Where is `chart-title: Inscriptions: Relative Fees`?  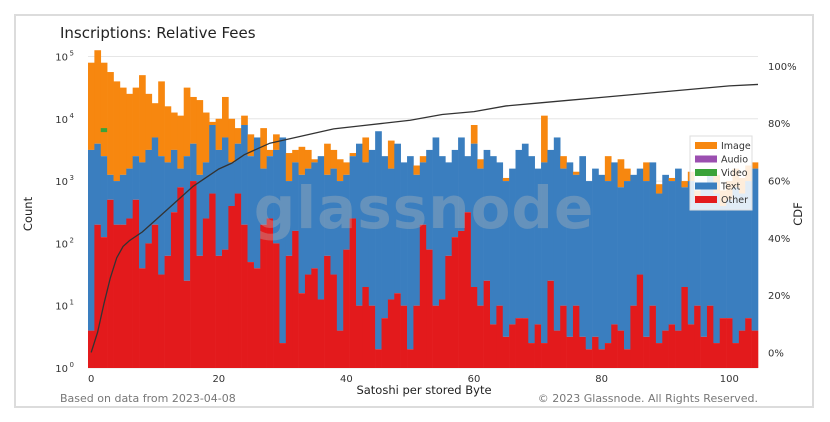 chart-title: Inscriptions: Relative Fees is located at coordinates (158, 33).